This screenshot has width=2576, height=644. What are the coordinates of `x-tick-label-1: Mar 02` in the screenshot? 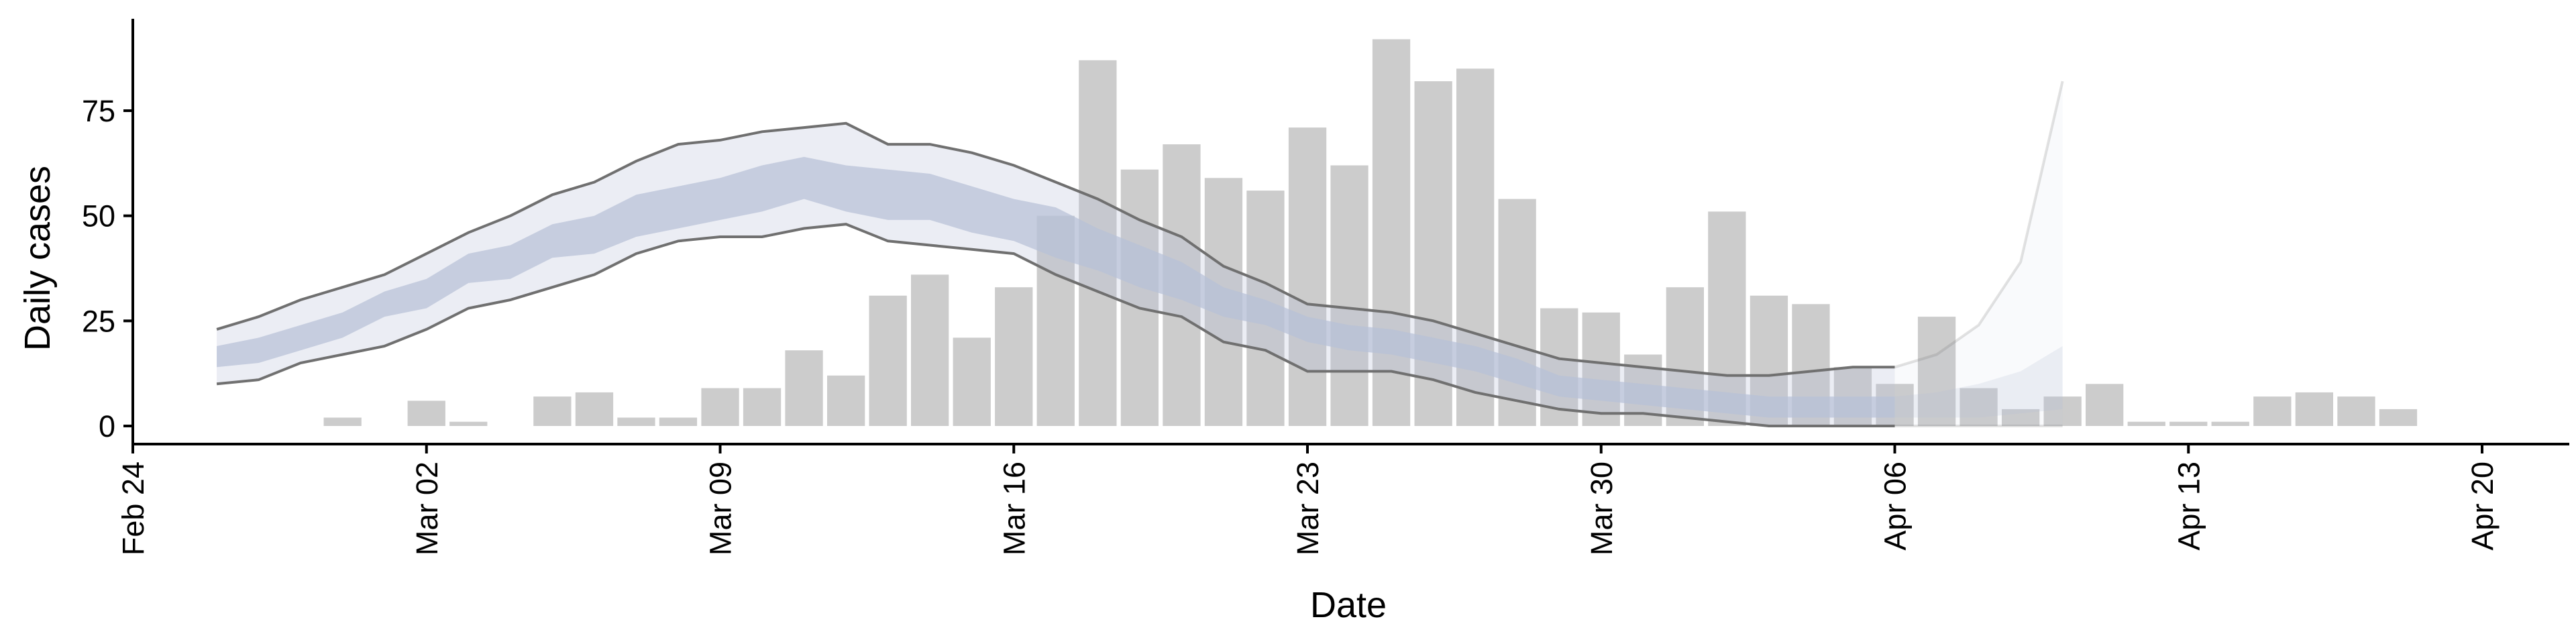 It's located at (427, 508).